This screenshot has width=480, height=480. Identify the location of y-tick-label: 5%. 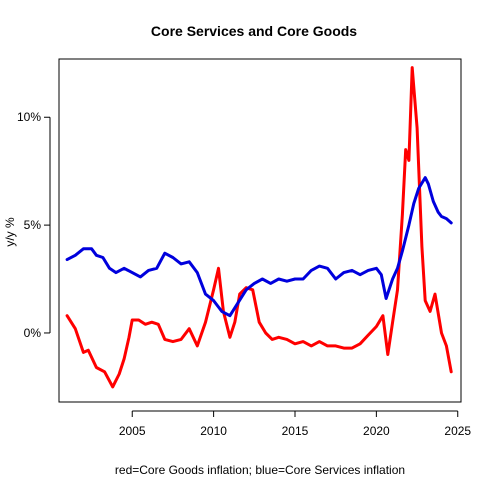
(33, 225).